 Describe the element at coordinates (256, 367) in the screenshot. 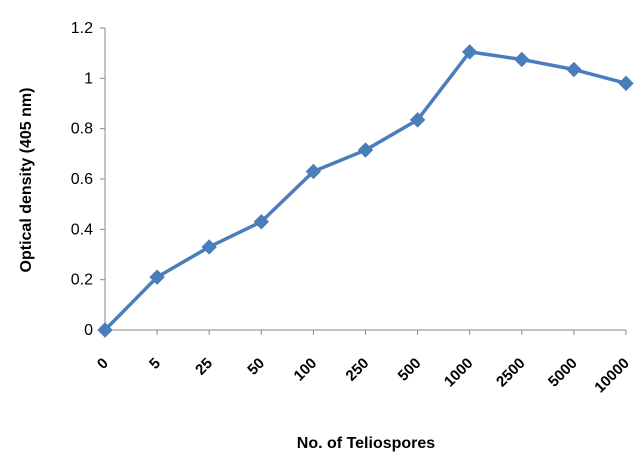

I see `x-tick-label: 50` at that location.